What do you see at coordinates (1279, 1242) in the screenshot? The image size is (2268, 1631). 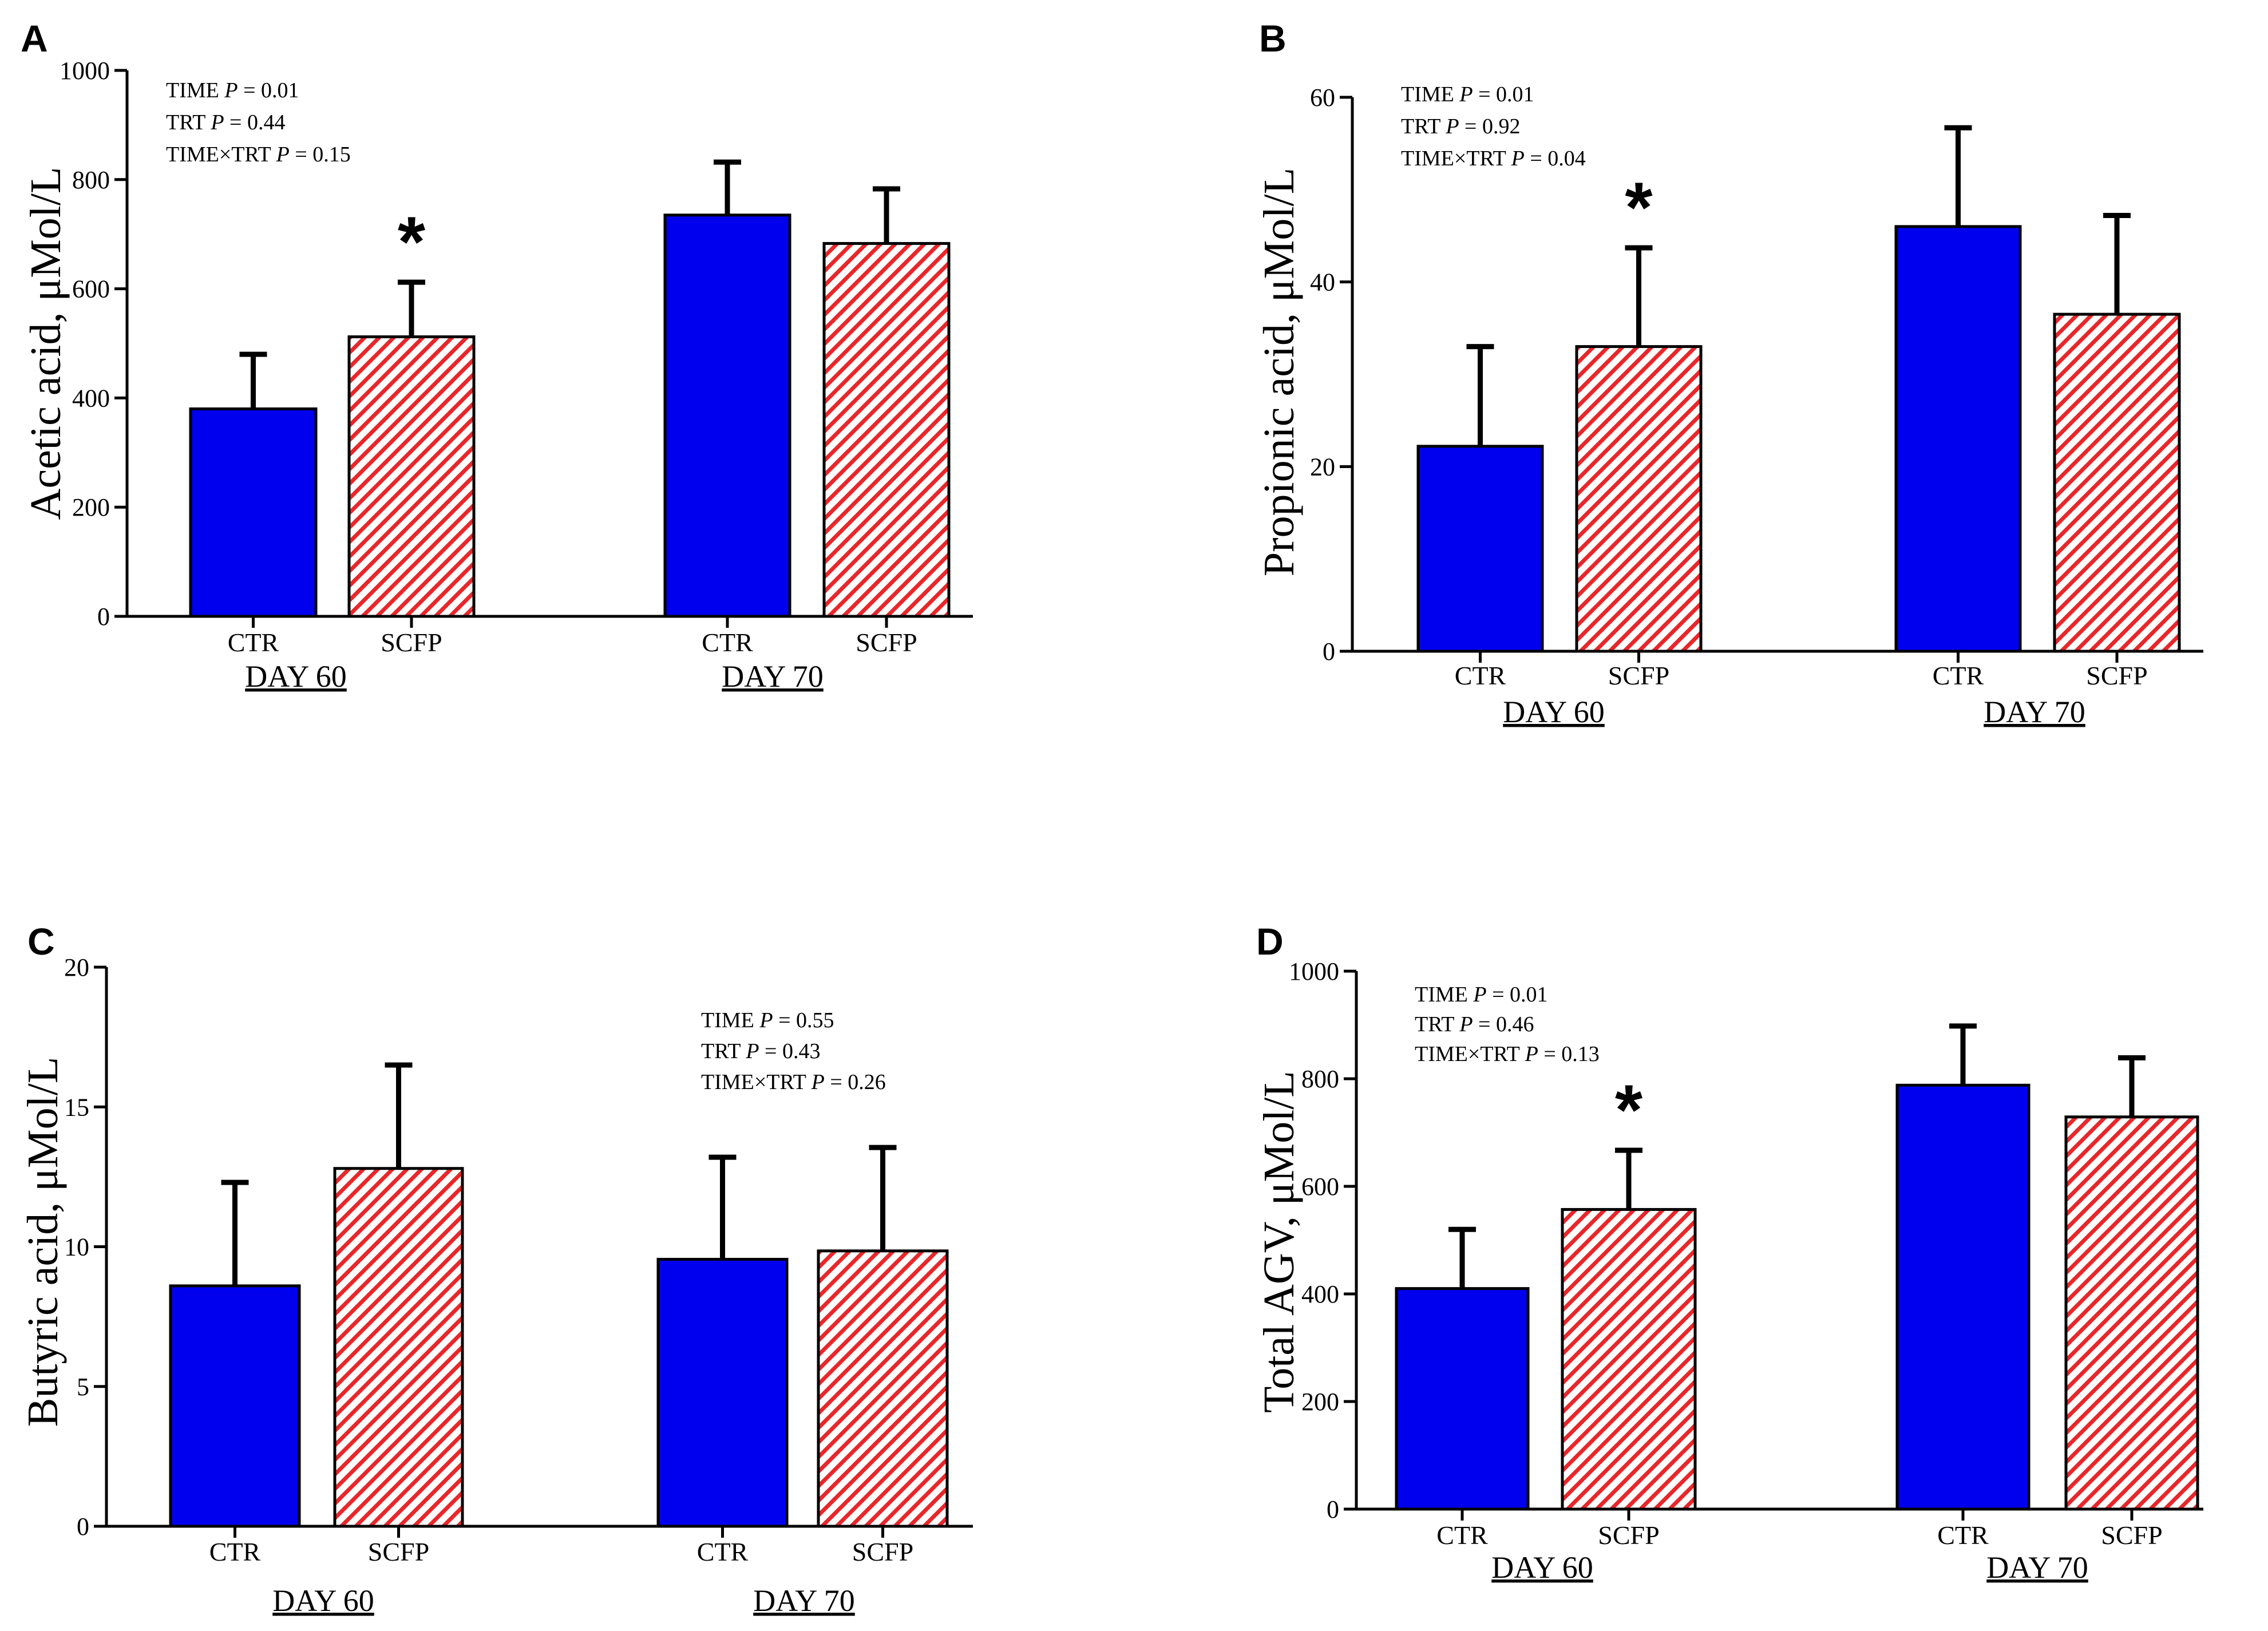 I see `y-axis-label: Total AGV, μMol/L` at bounding box center [1279, 1242].